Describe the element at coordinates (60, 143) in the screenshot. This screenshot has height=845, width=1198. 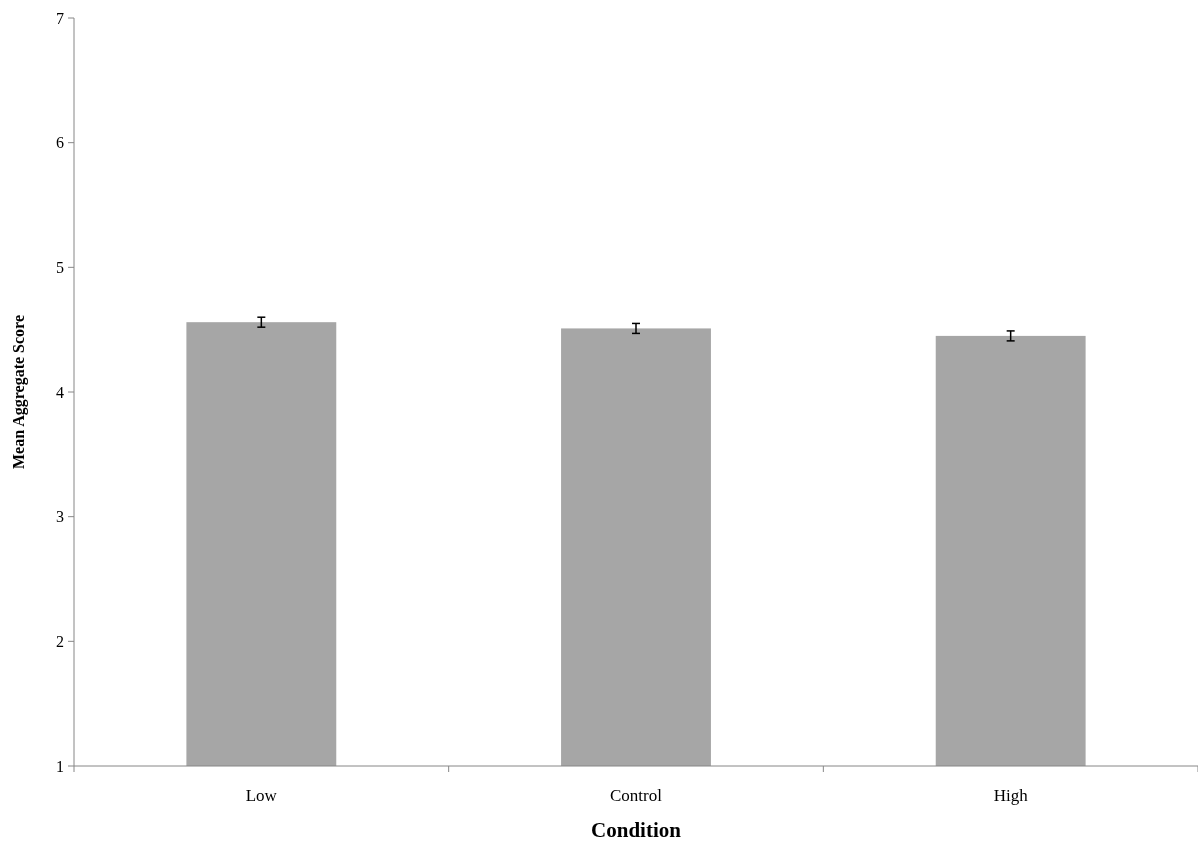
I see `y-tick-label: 6` at that location.